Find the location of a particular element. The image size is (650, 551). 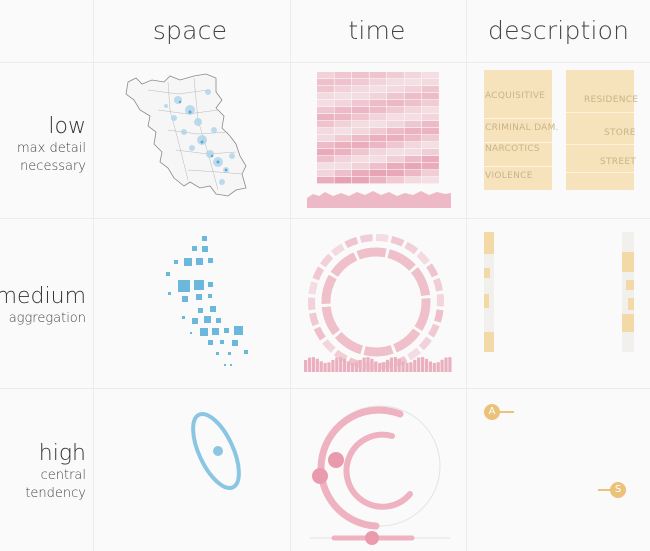

row-header-medium: medium aggregation is located at coordinates (43, 306).